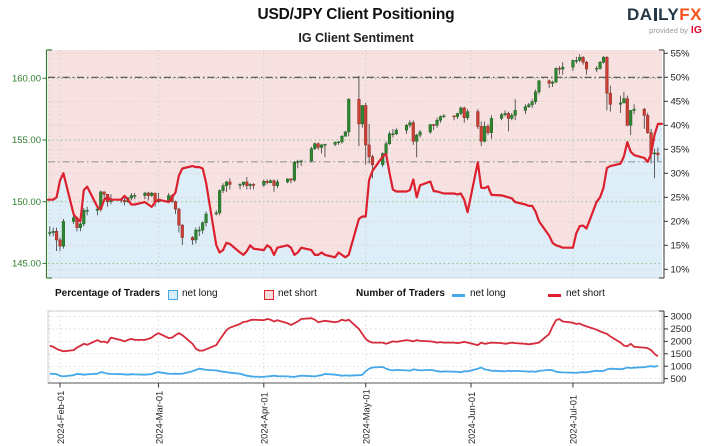  What do you see at coordinates (458, 295) in the screenshot?
I see `legend-num-net-long-dash-icon` at bounding box center [458, 295].